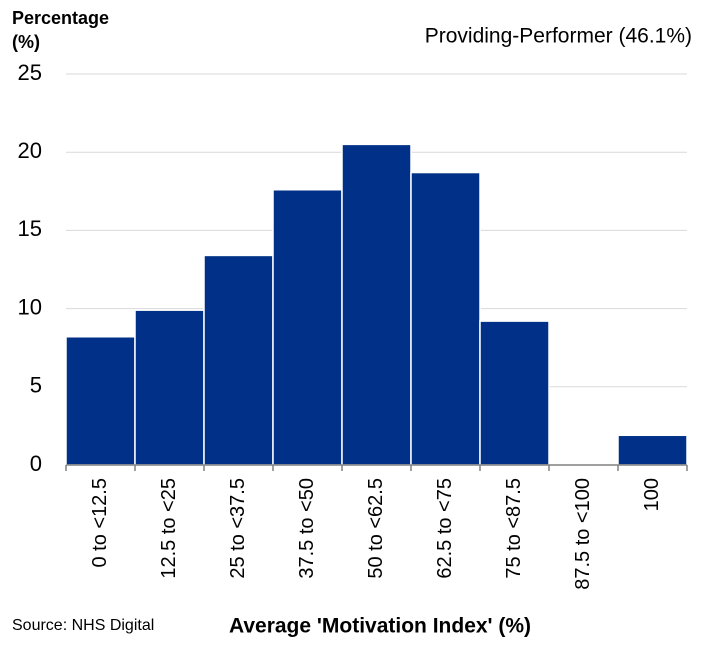 The height and width of the screenshot is (648, 711). I want to click on source: Source: NHS Digital, so click(83, 625).